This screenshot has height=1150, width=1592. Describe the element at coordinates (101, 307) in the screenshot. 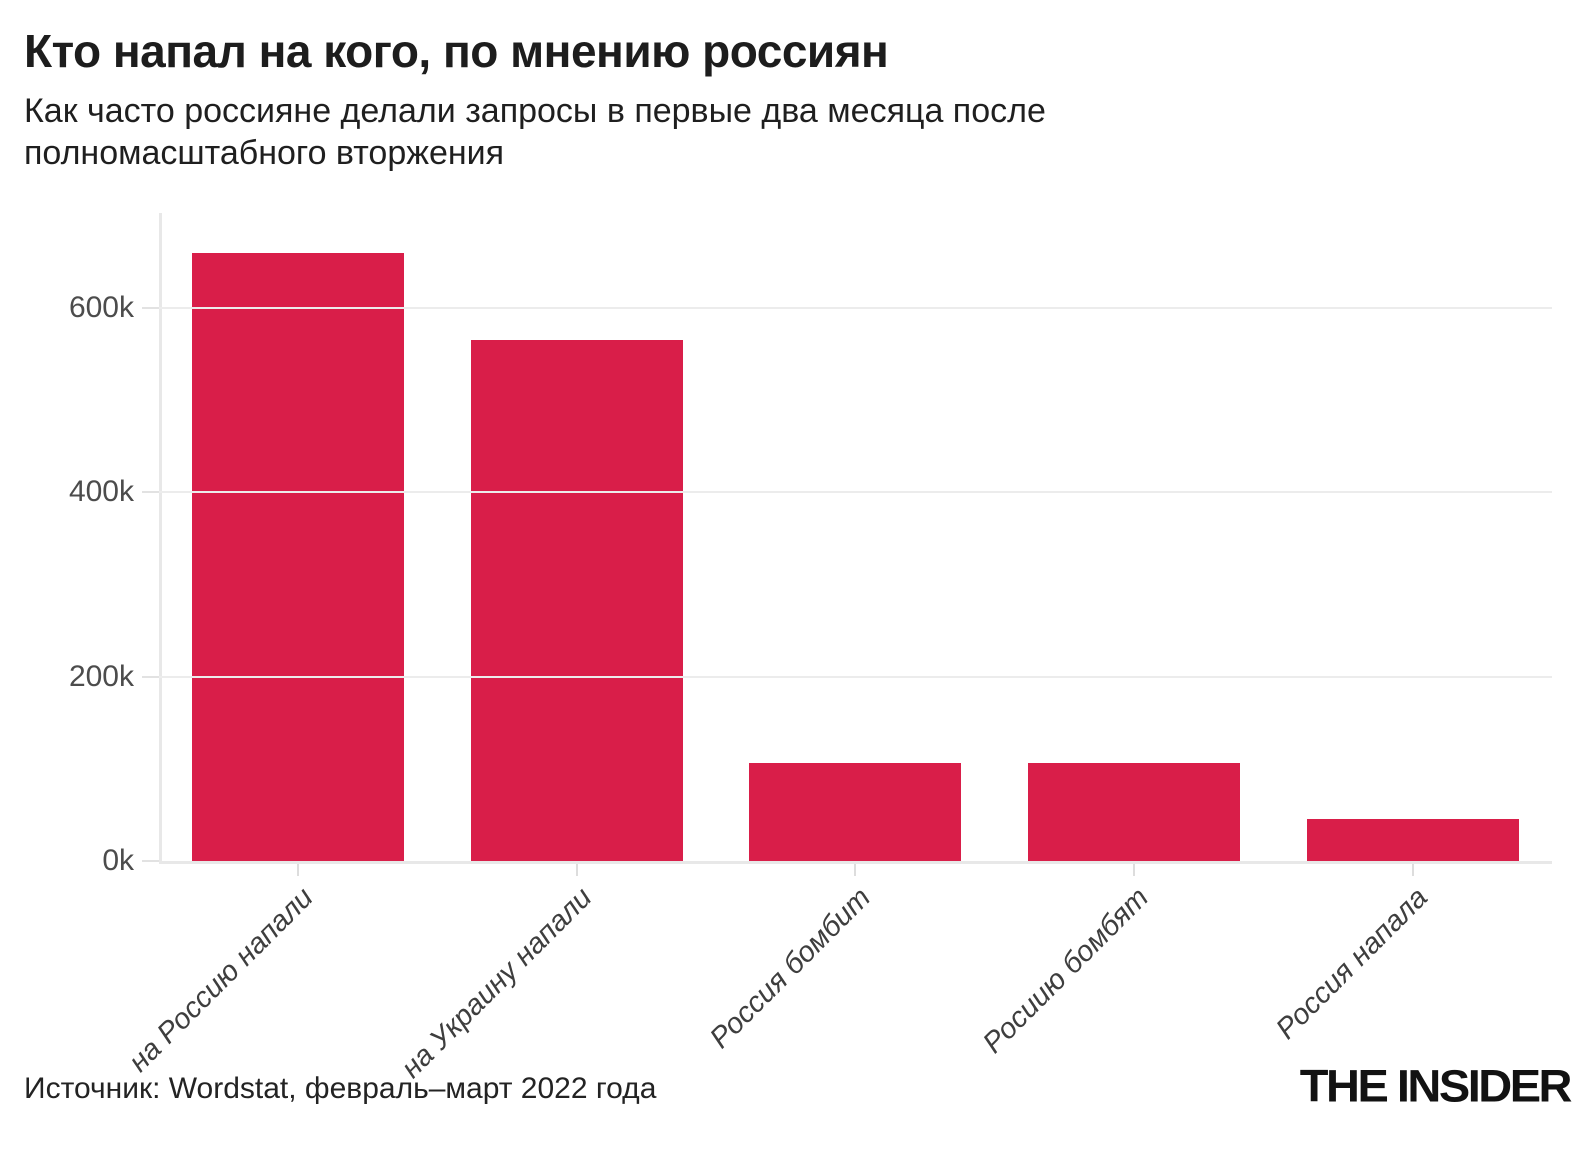

I see `y-tick-label: 600k` at that location.